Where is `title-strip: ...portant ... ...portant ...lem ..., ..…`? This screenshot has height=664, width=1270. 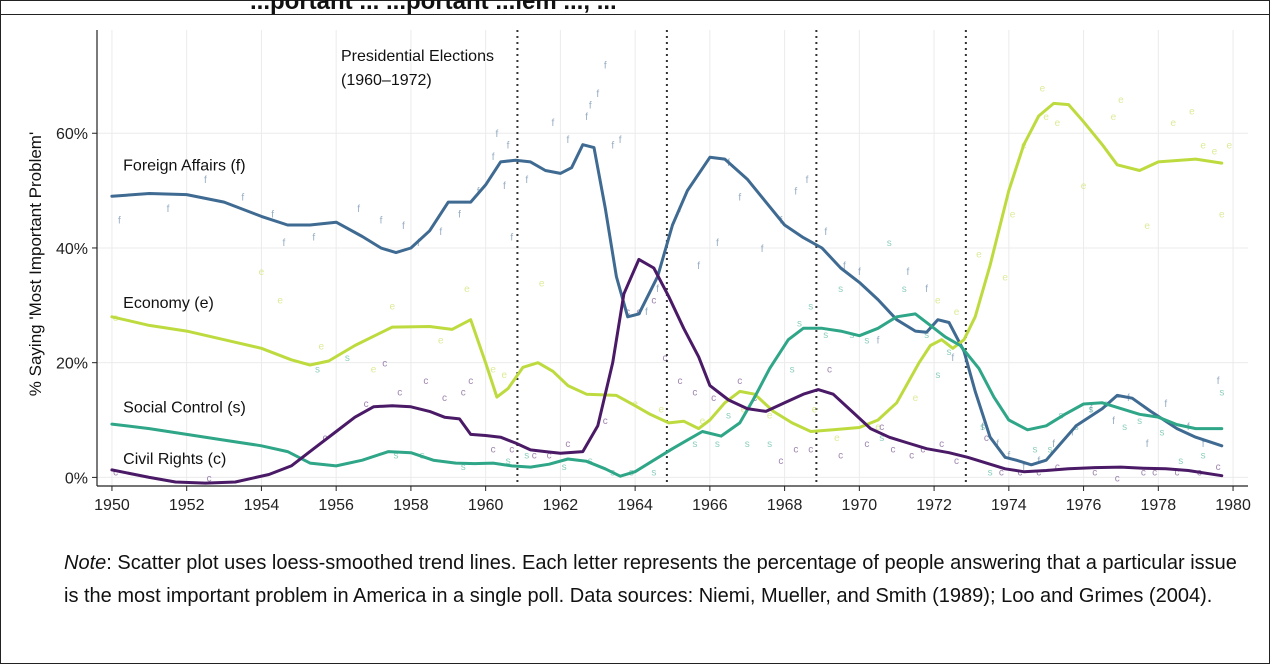
title-strip: ...portant ... ...portant ...lem ..., ..… is located at coordinates (635, 7).